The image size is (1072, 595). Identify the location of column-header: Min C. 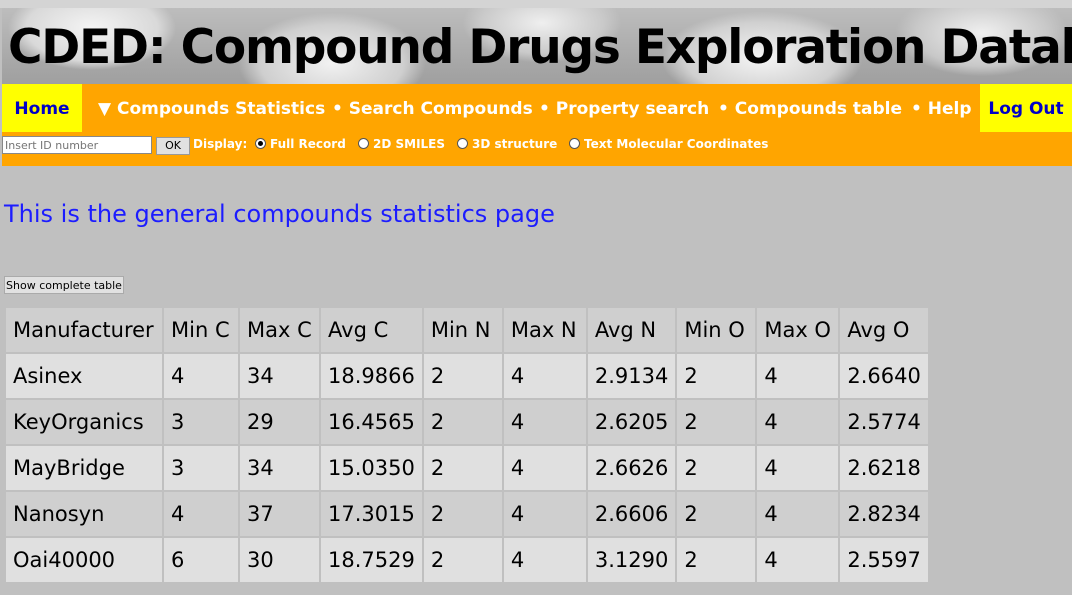
(201, 330).